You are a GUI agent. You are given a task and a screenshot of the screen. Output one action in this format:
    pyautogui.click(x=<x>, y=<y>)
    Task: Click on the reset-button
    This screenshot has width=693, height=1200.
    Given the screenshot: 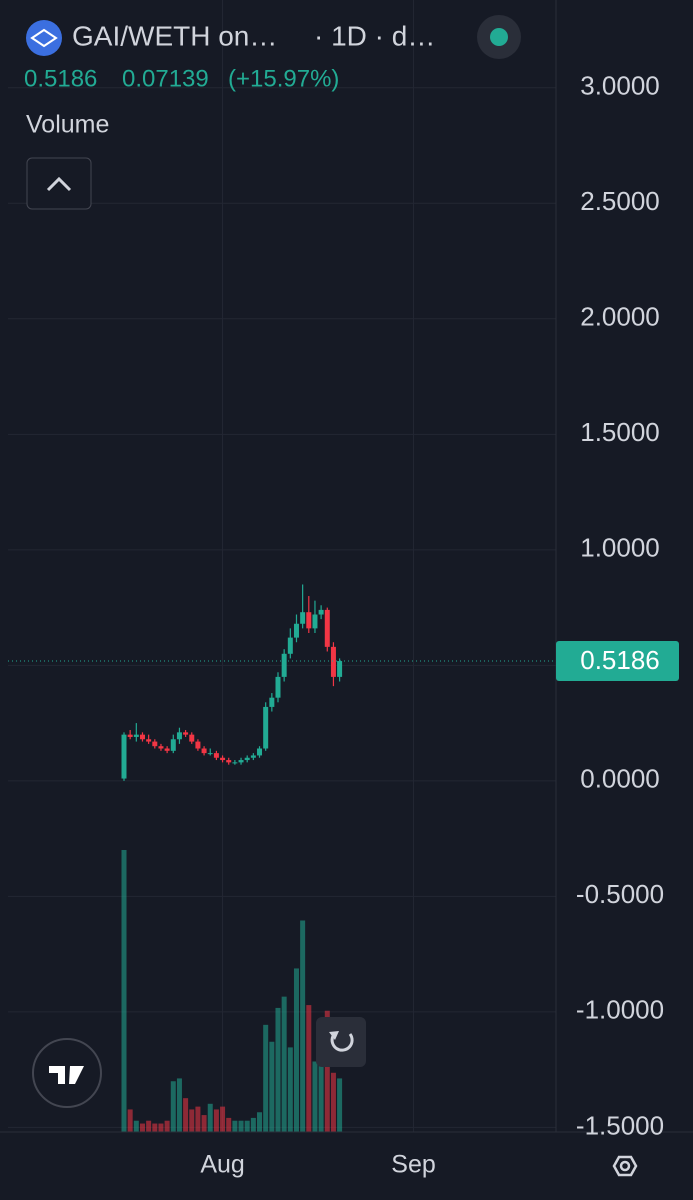 What is the action you would take?
    pyautogui.click(x=341, y=1042)
    